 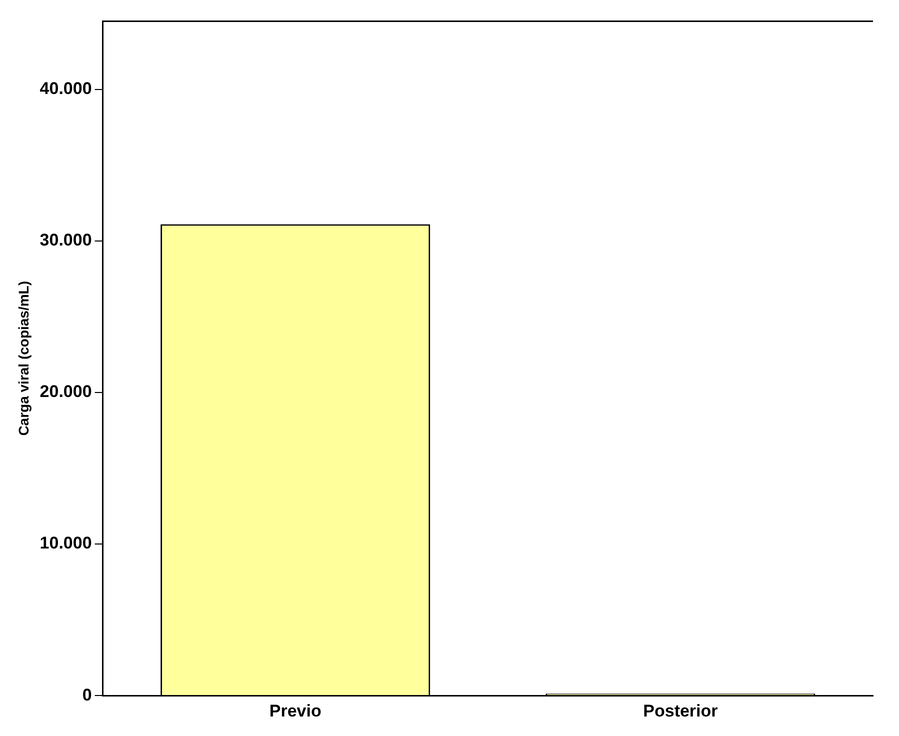 What do you see at coordinates (66, 240) in the screenshot?
I see `y-tick-label: 30.000` at bounding box center [66, 240].